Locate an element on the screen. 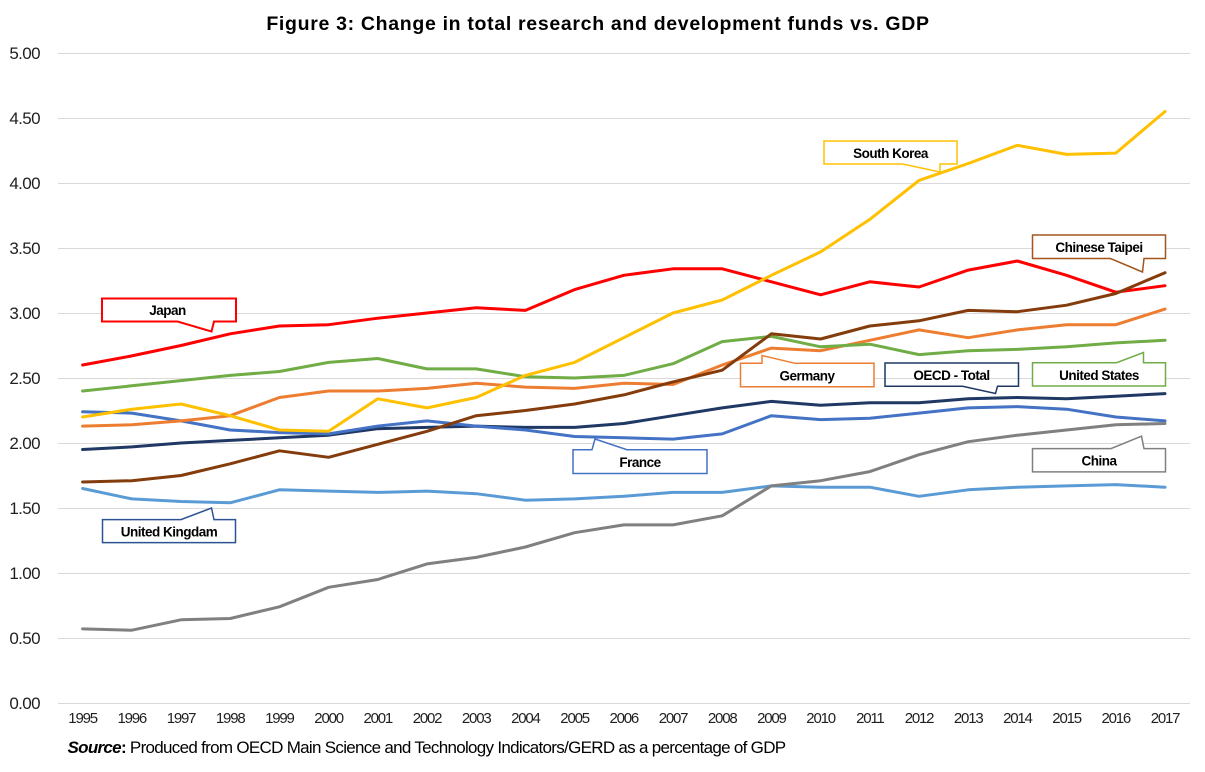 This screenshot has width=1205, height=772. svg-text: 4.00 is located at coordinates (24, 183).